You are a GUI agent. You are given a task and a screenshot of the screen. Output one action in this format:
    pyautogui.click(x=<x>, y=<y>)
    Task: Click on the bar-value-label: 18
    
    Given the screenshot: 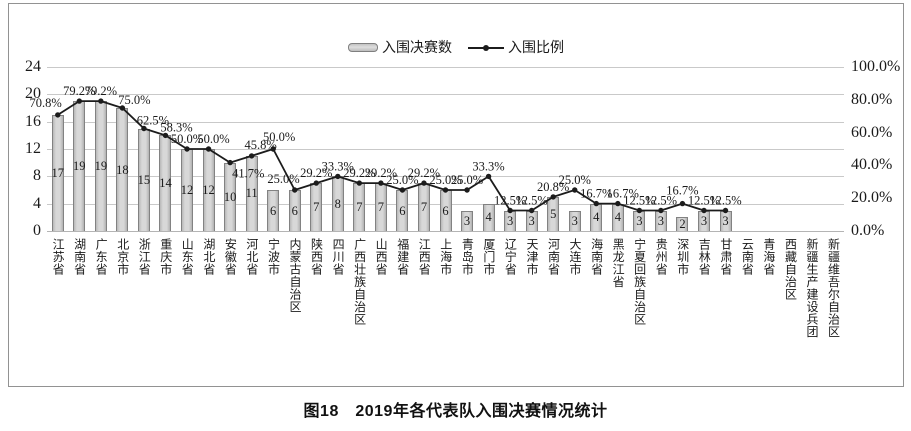 What is the action you would take?
    pyautogui.click(x=122, y=169)
    